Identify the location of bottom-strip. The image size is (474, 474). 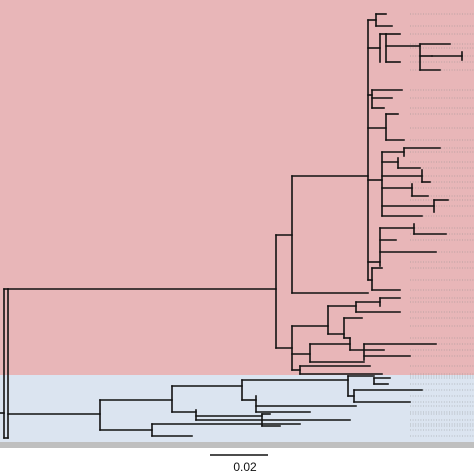
(237, 445).